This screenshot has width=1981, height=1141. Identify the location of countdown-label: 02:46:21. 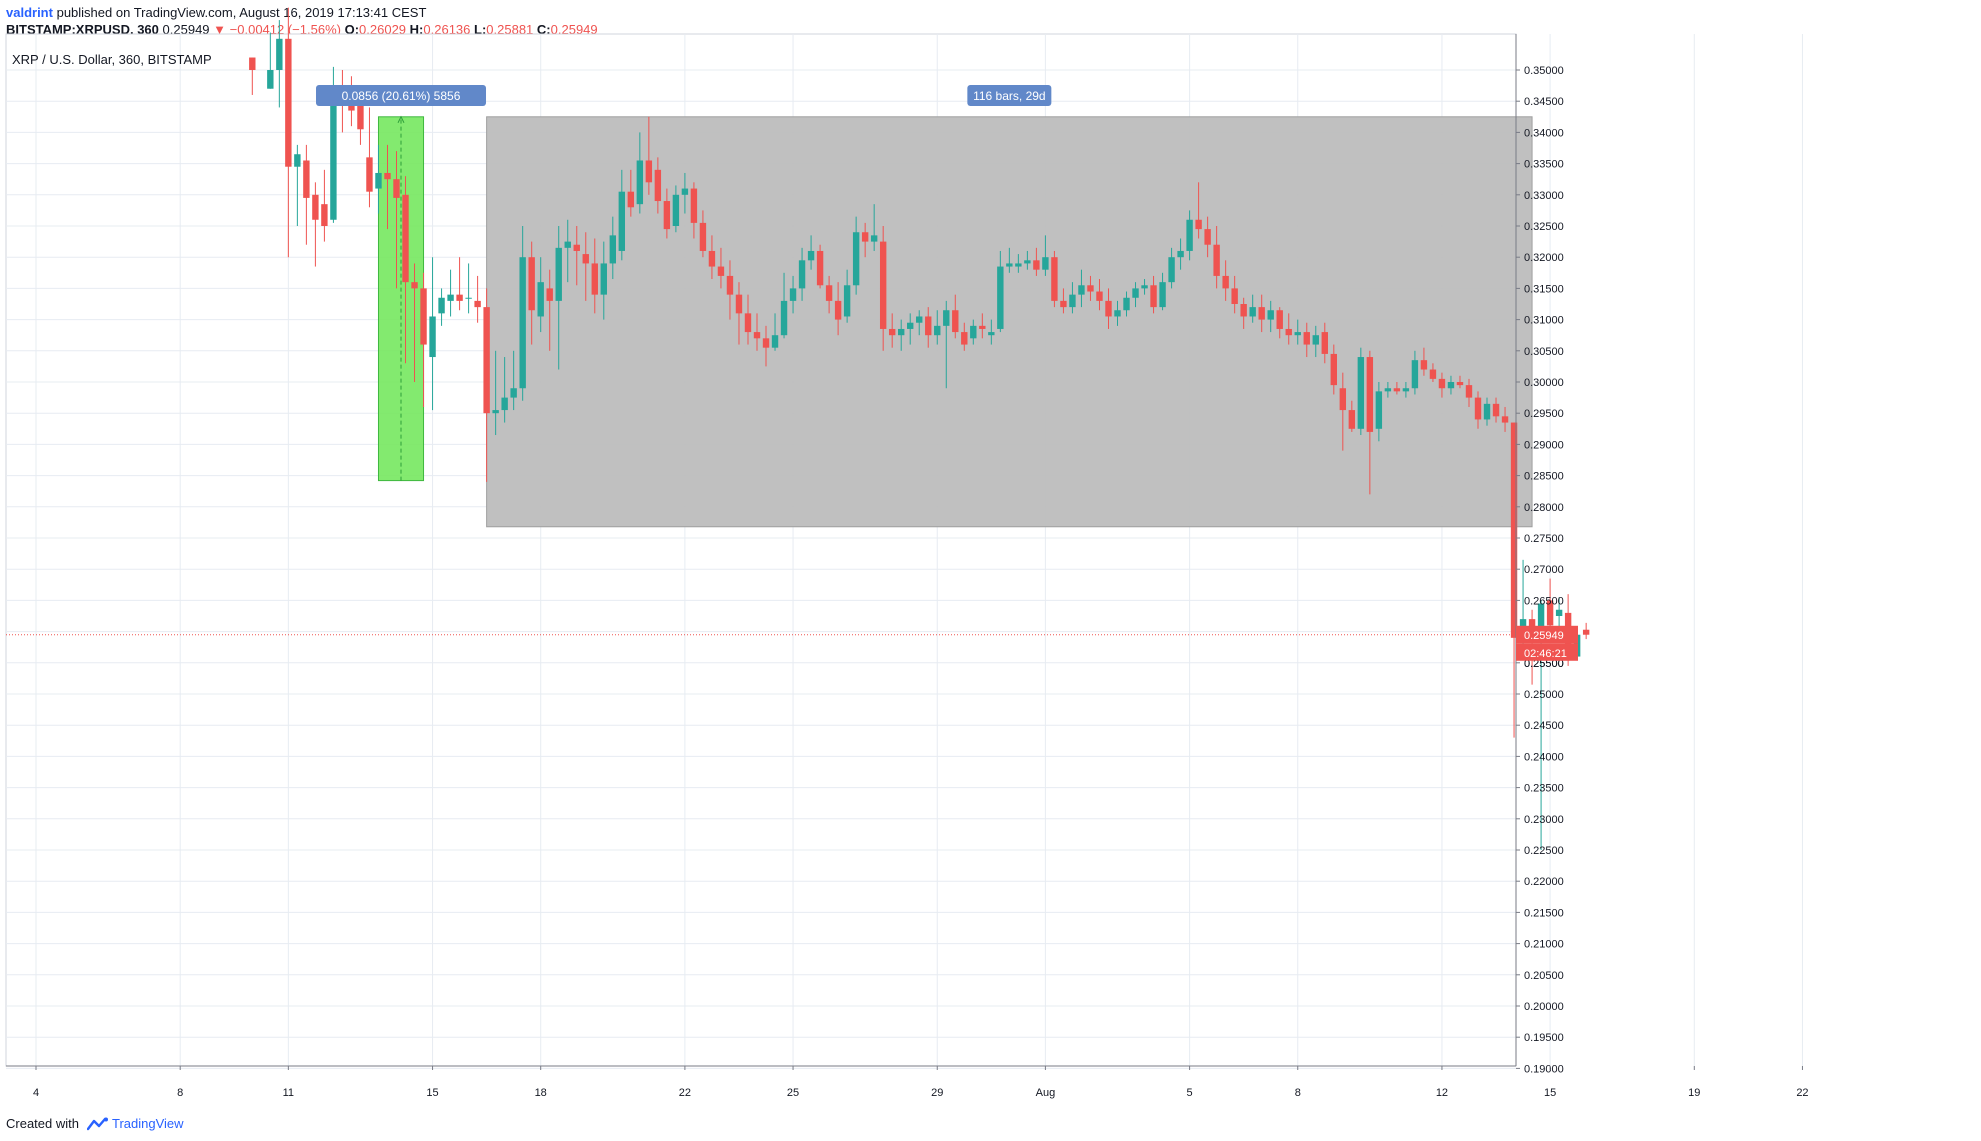
(1545, 654).